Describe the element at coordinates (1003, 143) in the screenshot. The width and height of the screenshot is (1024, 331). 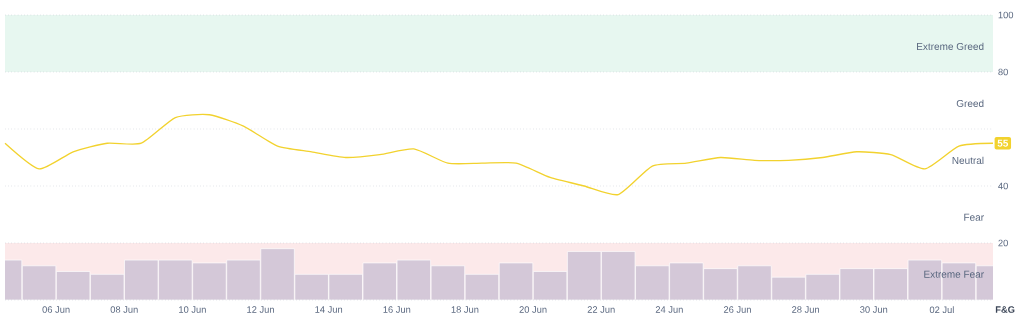
I see `data-label: 55` at that location.